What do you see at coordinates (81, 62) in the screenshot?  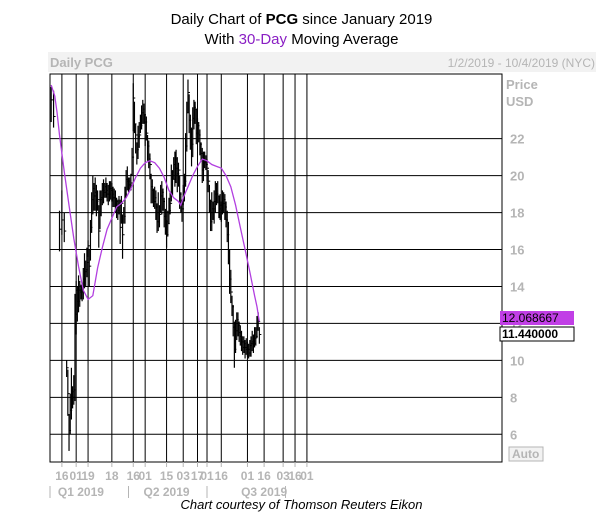 I see `panel-label: Daily PCG` at bounding box center [81, 62].